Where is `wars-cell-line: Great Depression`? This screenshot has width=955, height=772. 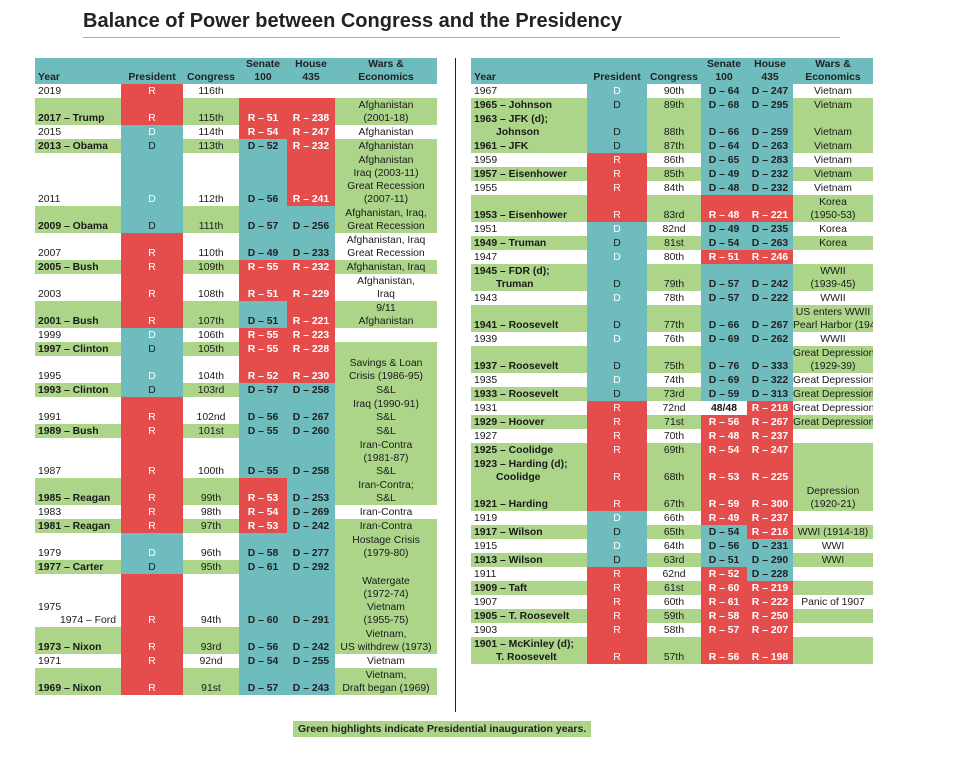
wars-cell-line: Great Depression is located at coordinates (833, 394).